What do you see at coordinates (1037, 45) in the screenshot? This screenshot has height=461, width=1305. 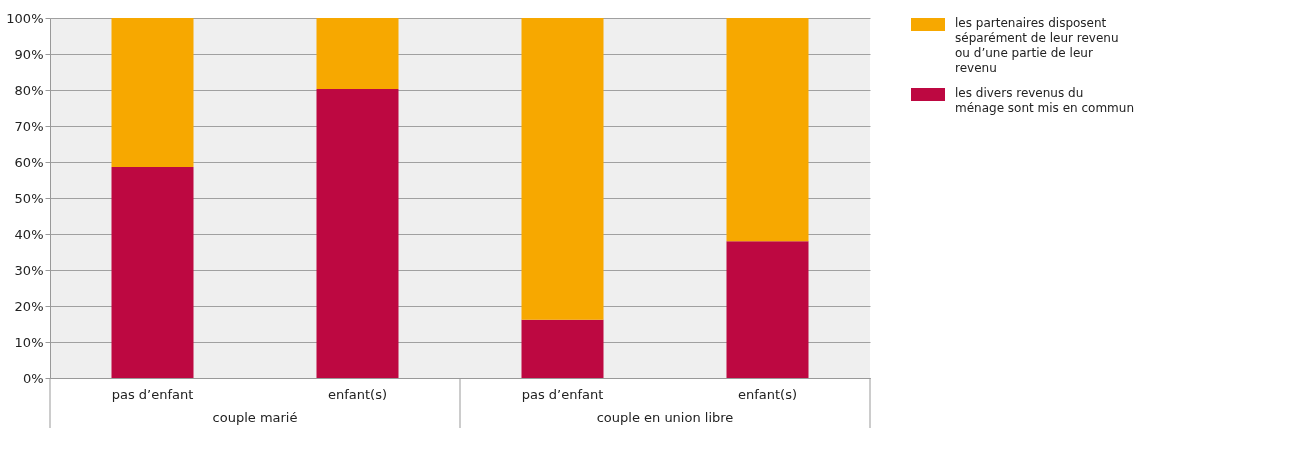 I see `legend-label: les partenaires disposent séparément de leur revenu ou d’une partie de leur revenu` at bounding box center [1037, 45].